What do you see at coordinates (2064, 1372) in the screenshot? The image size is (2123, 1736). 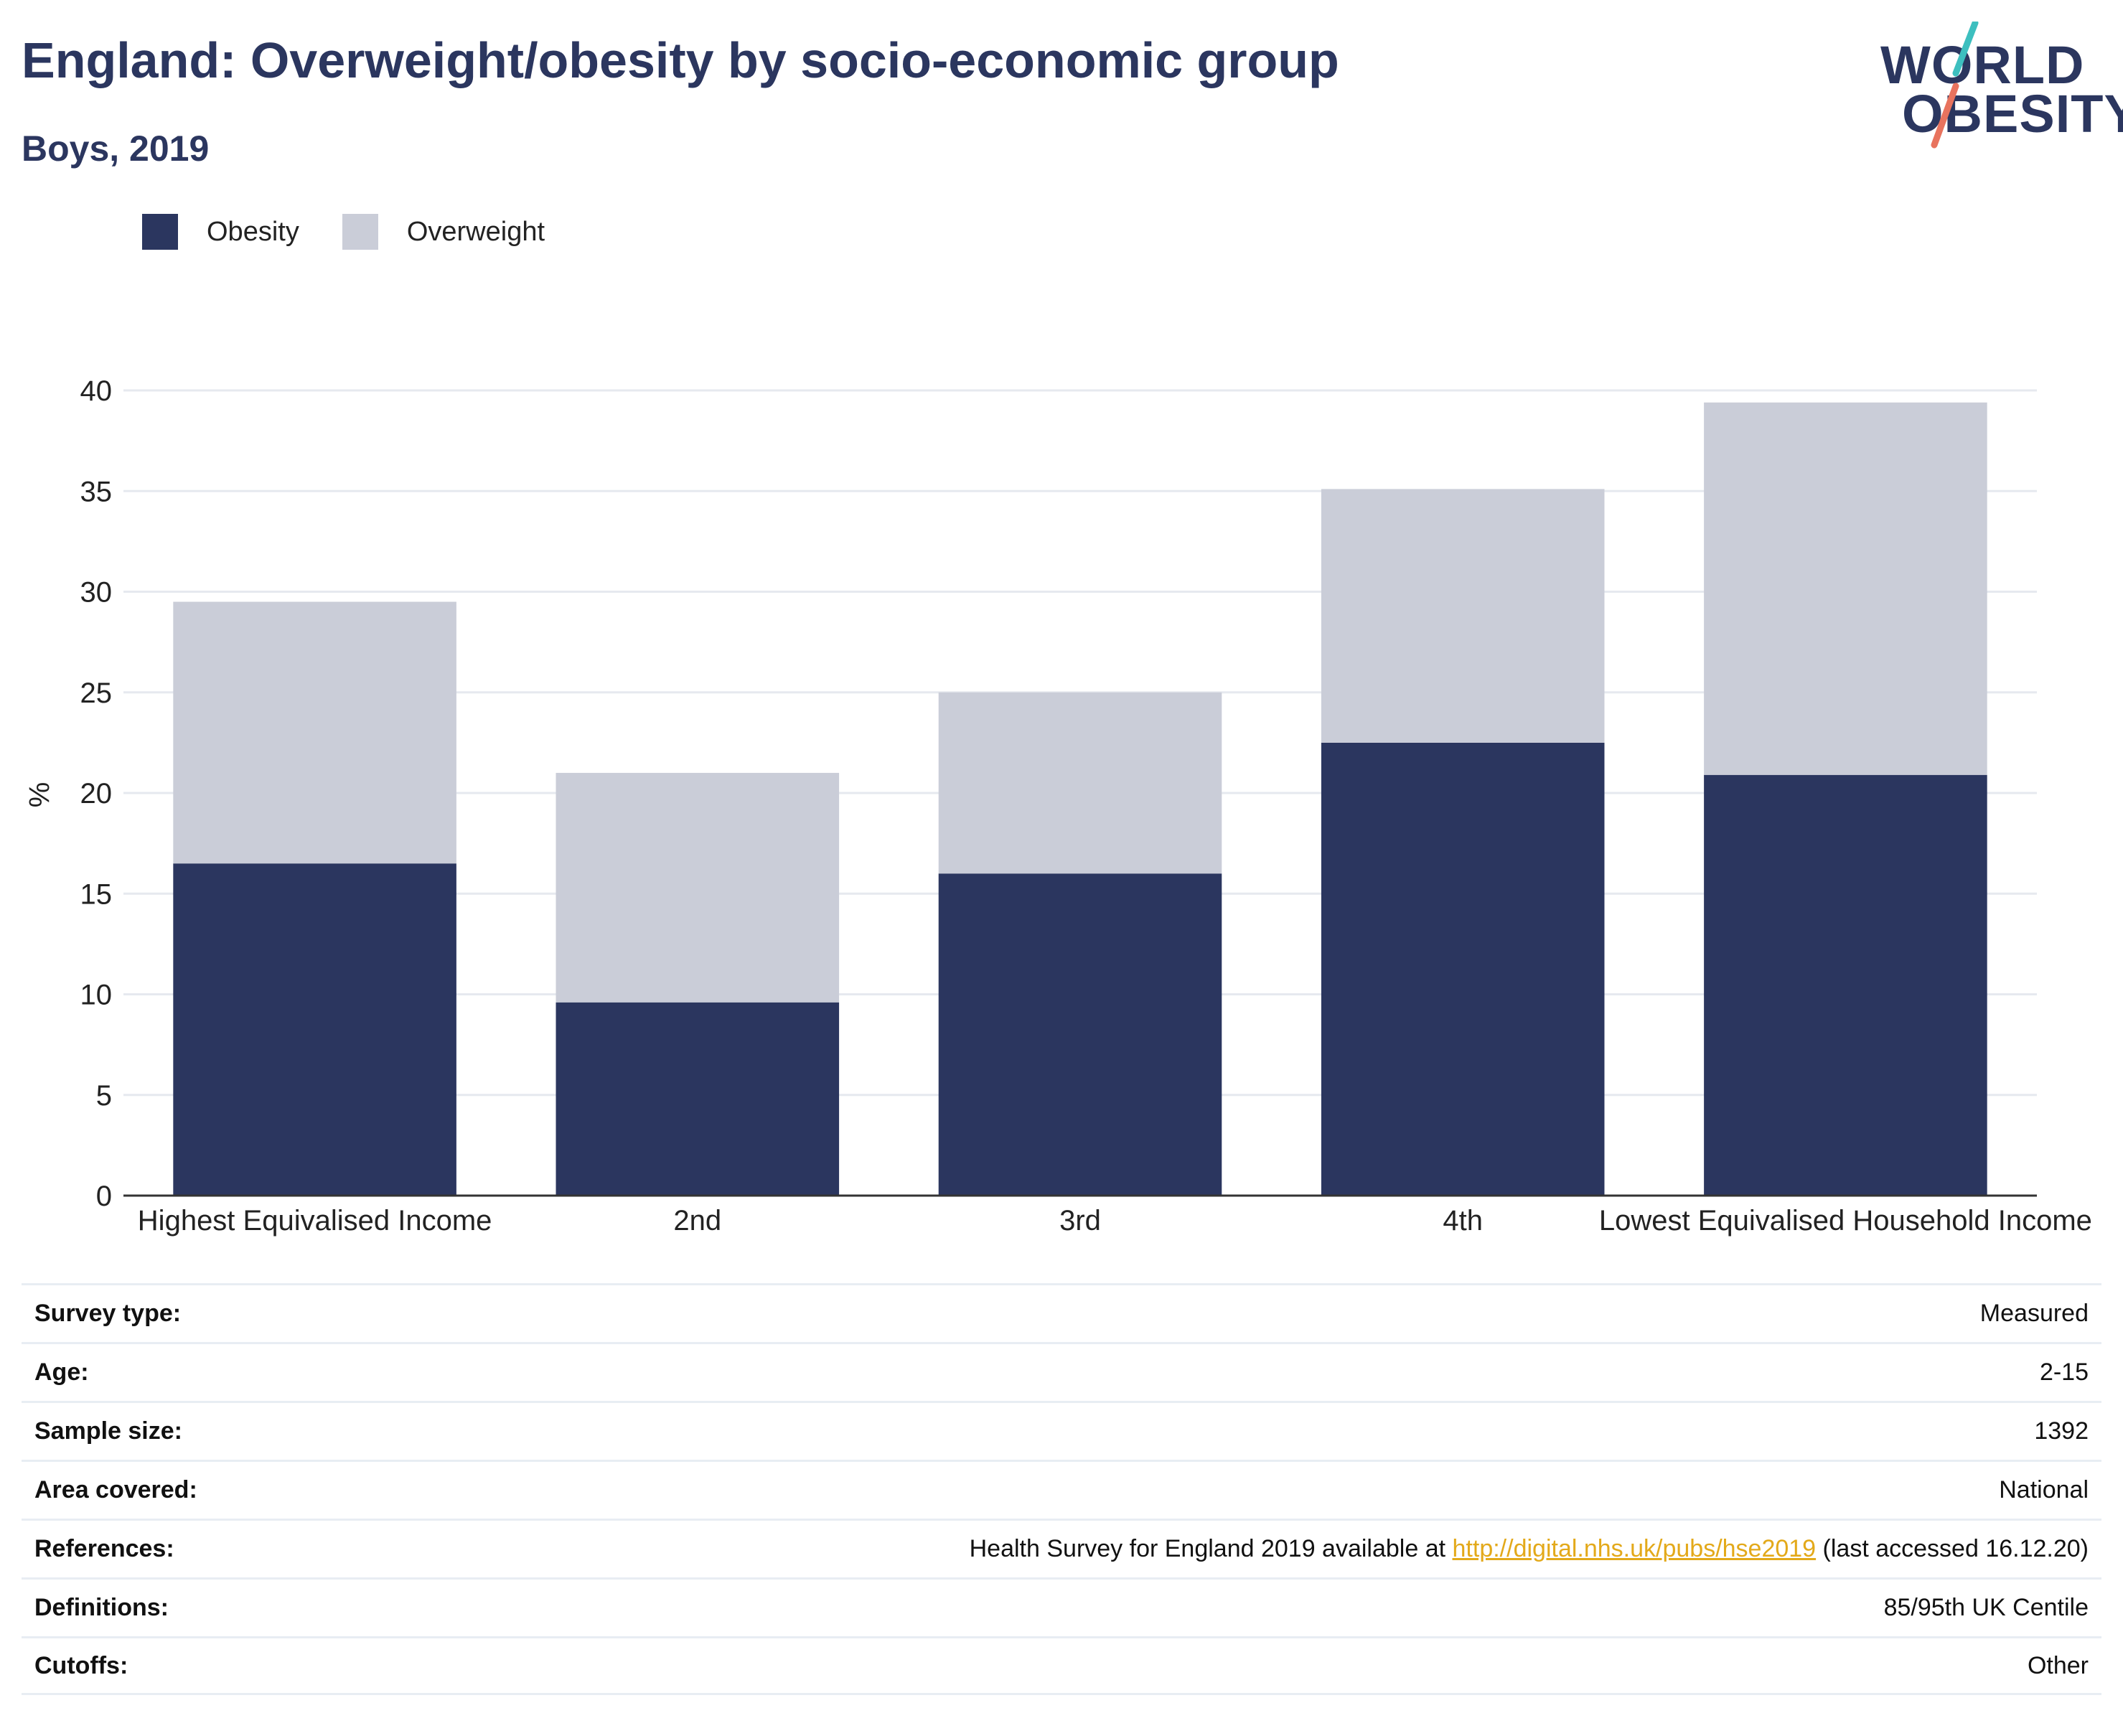 I see `meta-value: 2-15` at bounding box center [2064, 1372].